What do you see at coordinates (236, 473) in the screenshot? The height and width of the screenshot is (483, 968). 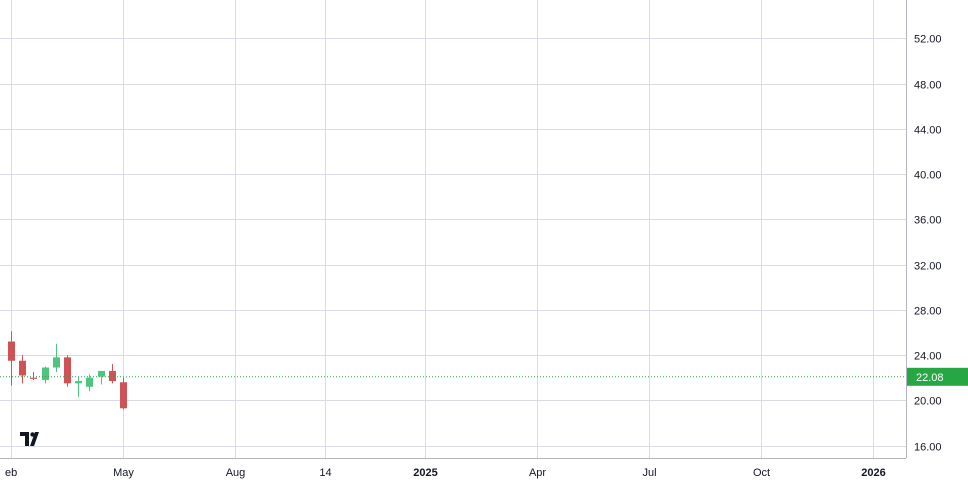 I see `x-tick-label: Aug` at bounding box center [236, 473].